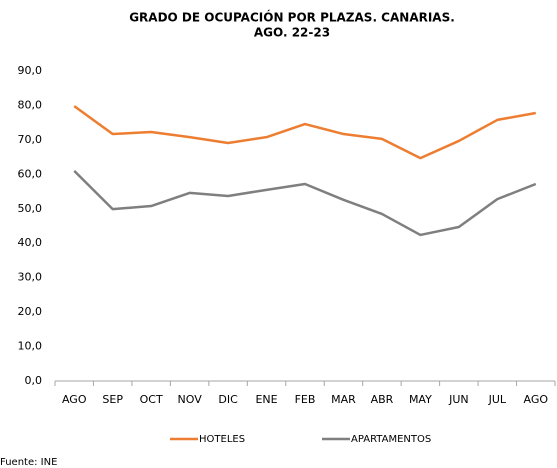 This screenshot has height=468, width=557. I want to click on y-tick-label: 90,0, so click(30, 70).